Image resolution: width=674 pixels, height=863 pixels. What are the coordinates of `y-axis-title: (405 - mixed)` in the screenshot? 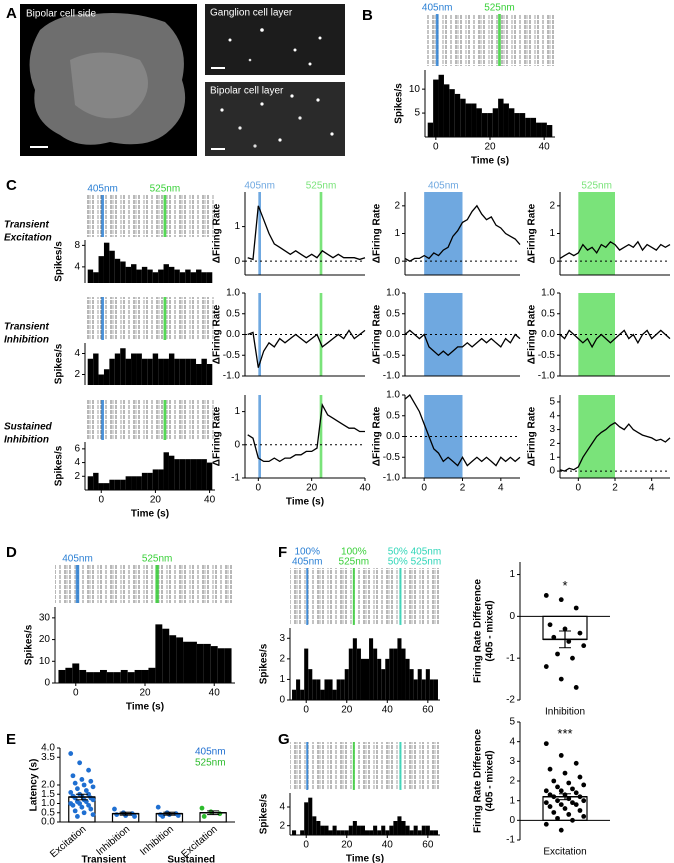 It's located at (490, 630).